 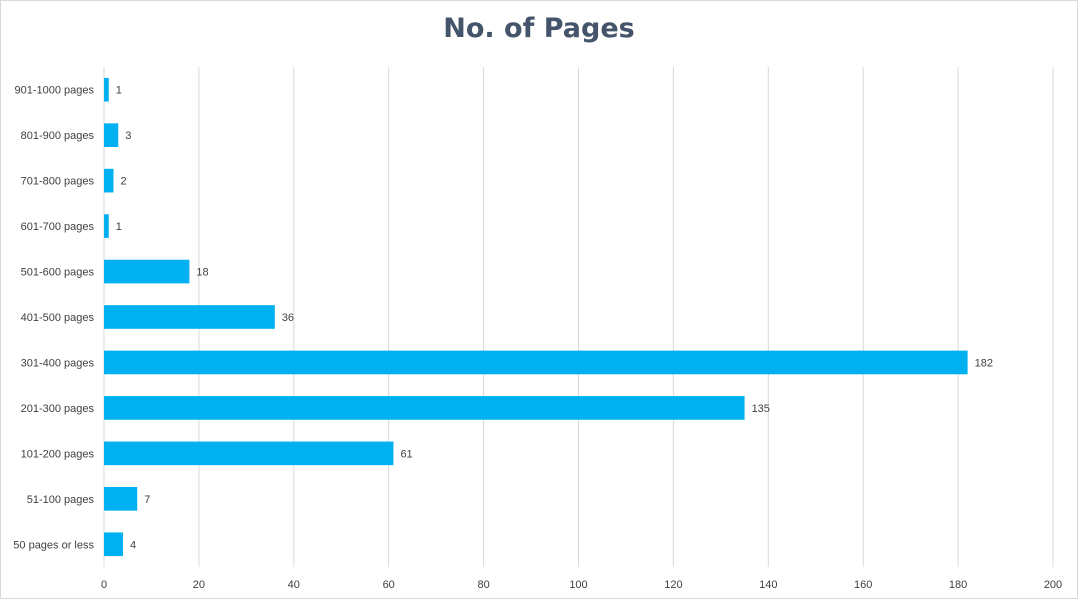 I want to click on data-label: 135, so click(x=761, y=409).